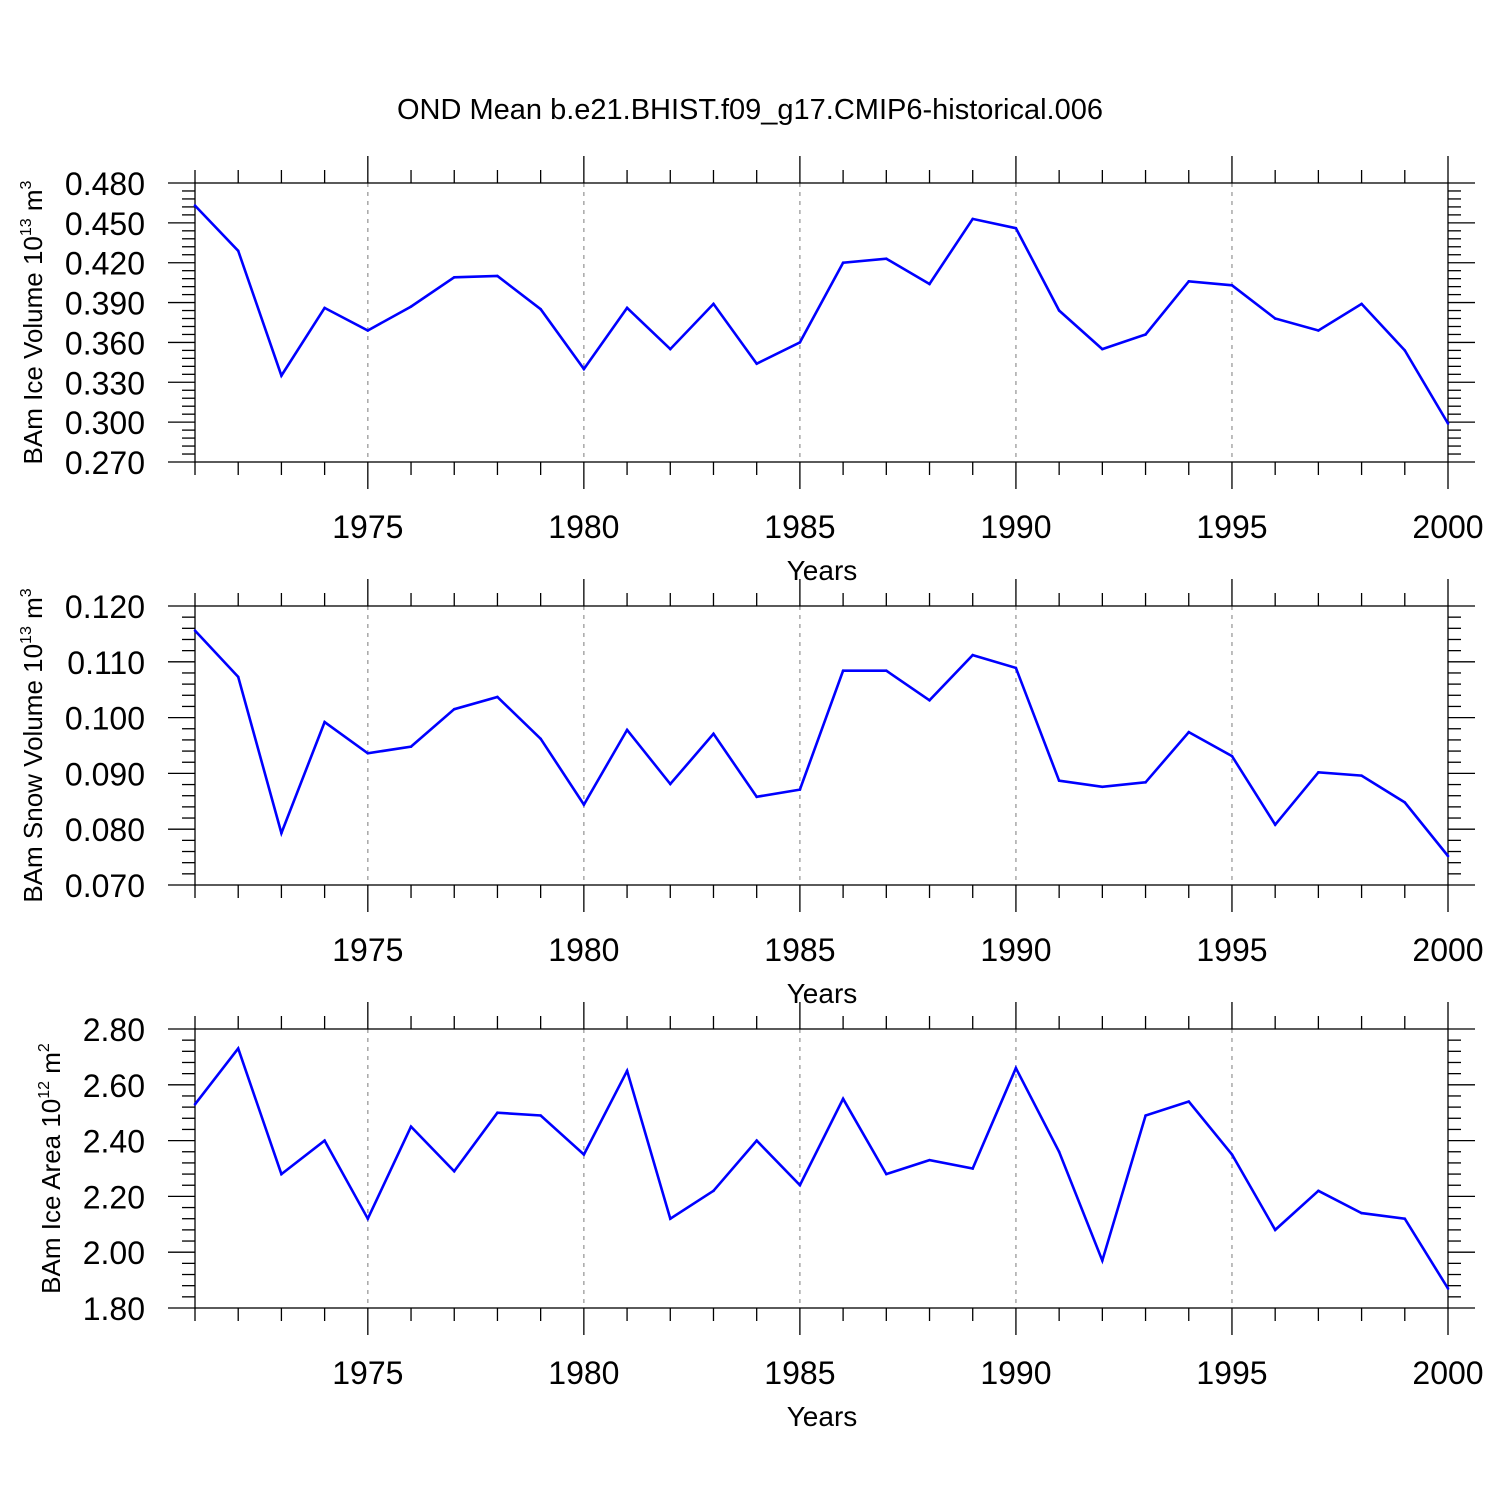 The image size is (1500, 1500). I want to click on y-tick-label: 0.420, so click(105, 264).